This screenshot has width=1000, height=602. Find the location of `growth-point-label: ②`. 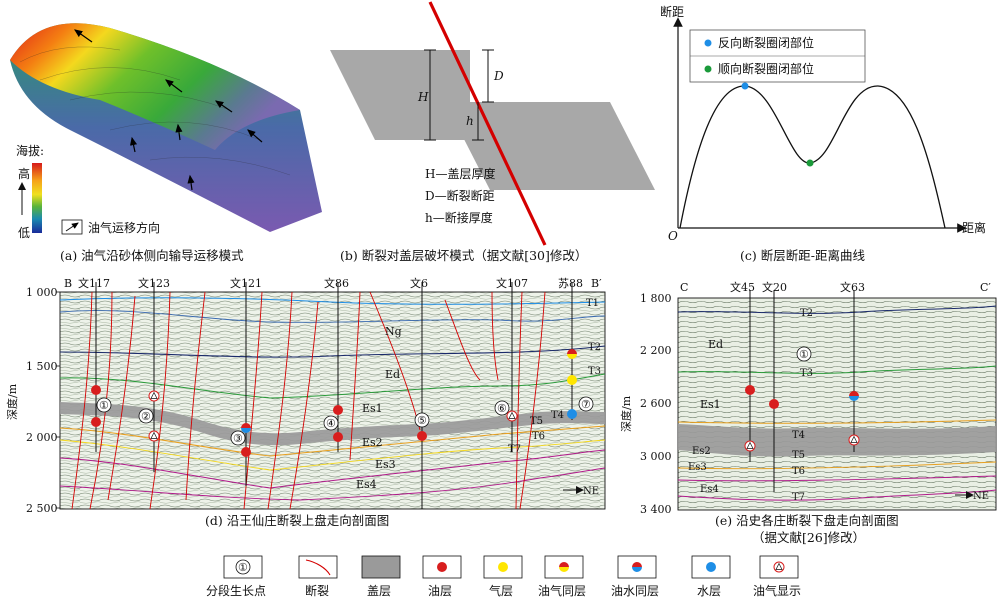

growth-point-label: ② is located at coordinates (146, 416).